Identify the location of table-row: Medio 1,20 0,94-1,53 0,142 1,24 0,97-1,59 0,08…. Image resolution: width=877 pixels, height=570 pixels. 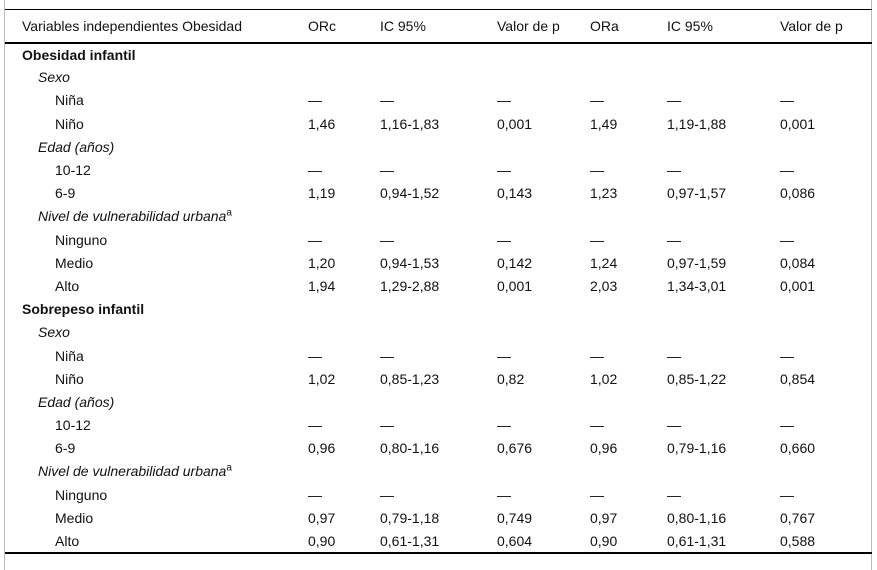
(438, 262).